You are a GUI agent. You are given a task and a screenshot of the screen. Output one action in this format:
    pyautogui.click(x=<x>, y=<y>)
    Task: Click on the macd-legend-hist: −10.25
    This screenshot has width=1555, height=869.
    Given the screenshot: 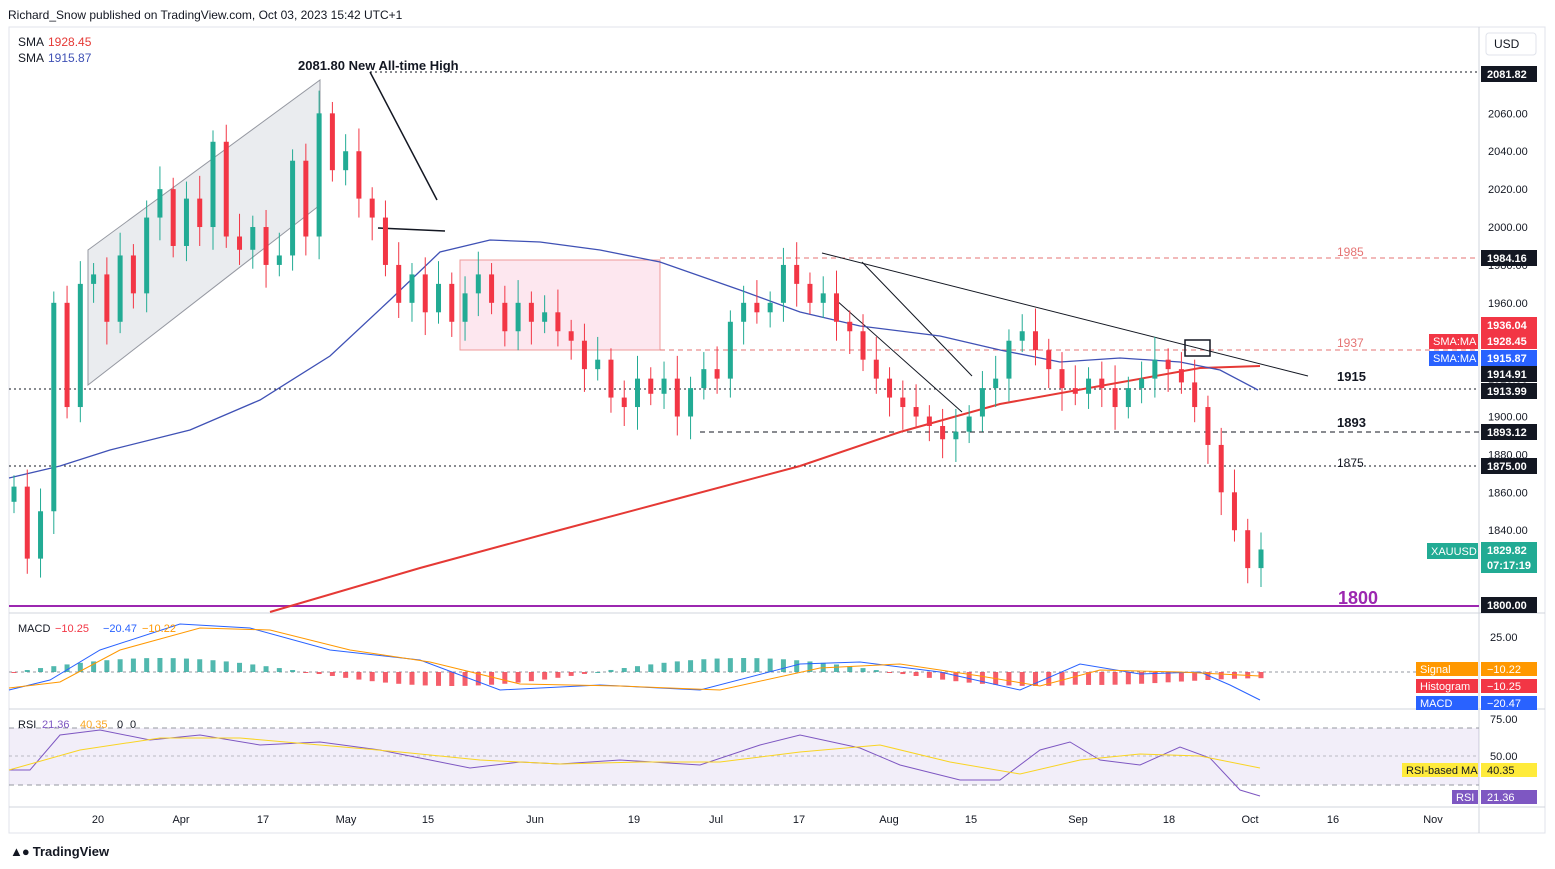 What is the action you would take?
    pyautogui.click(x=72, y=629)
    